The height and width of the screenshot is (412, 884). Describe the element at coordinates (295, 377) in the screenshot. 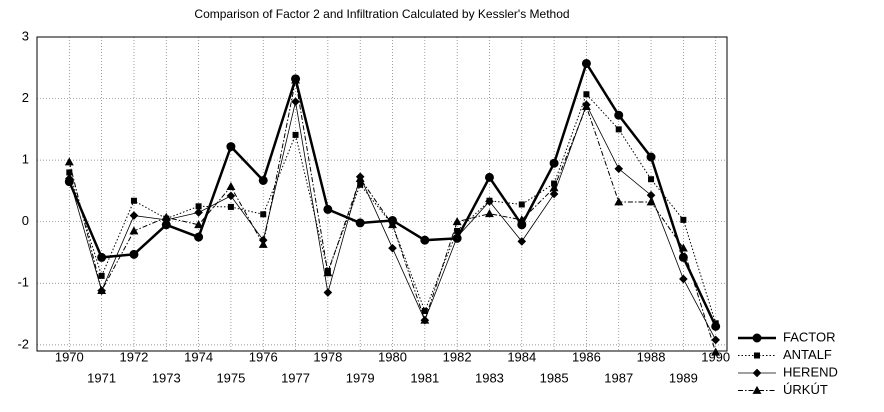

I see `x-tick-label: 1977` at that location.